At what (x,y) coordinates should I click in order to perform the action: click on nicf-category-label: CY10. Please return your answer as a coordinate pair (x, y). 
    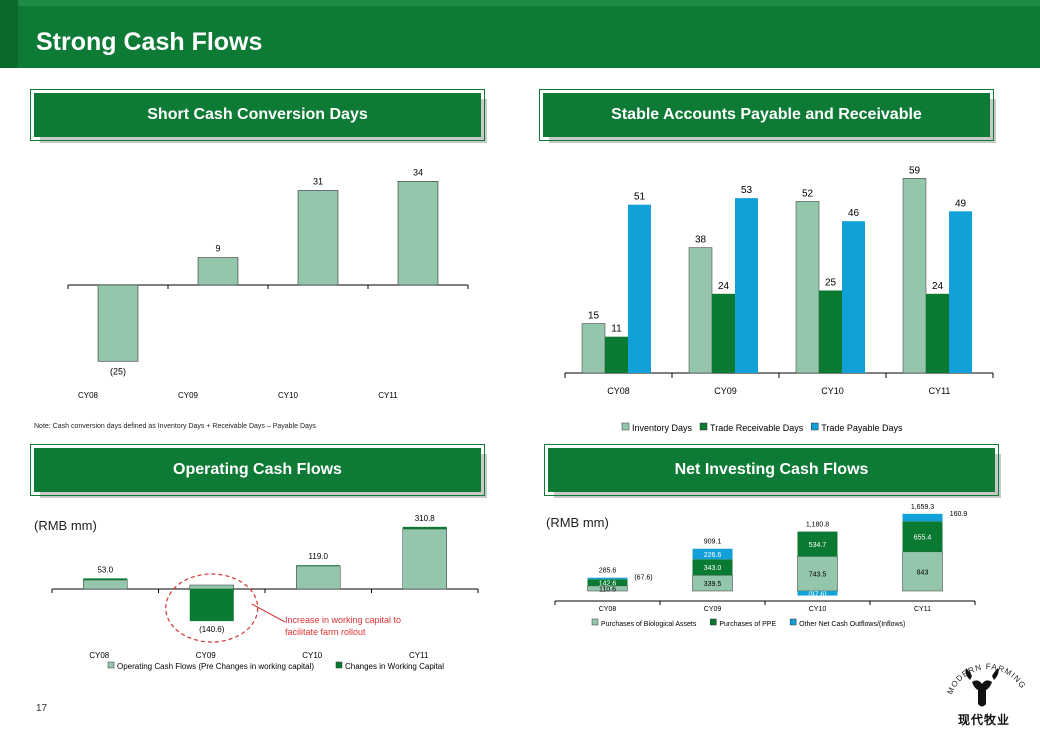
    Looking at the image, I should click on (818, 609).